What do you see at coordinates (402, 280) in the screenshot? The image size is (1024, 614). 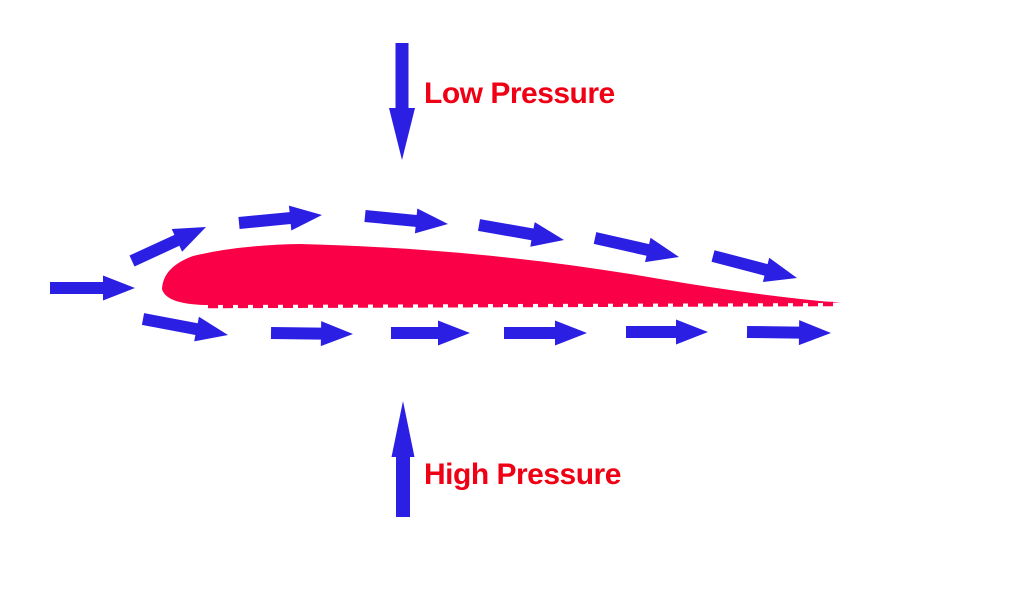 I see `pressure-arrows-group` at bounding box center [402, 280].